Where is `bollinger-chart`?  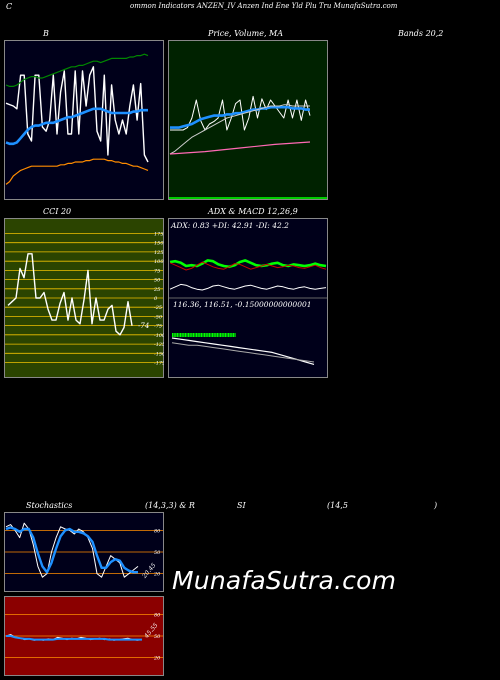
bollinger-chart is located at coordinates (84, 120).